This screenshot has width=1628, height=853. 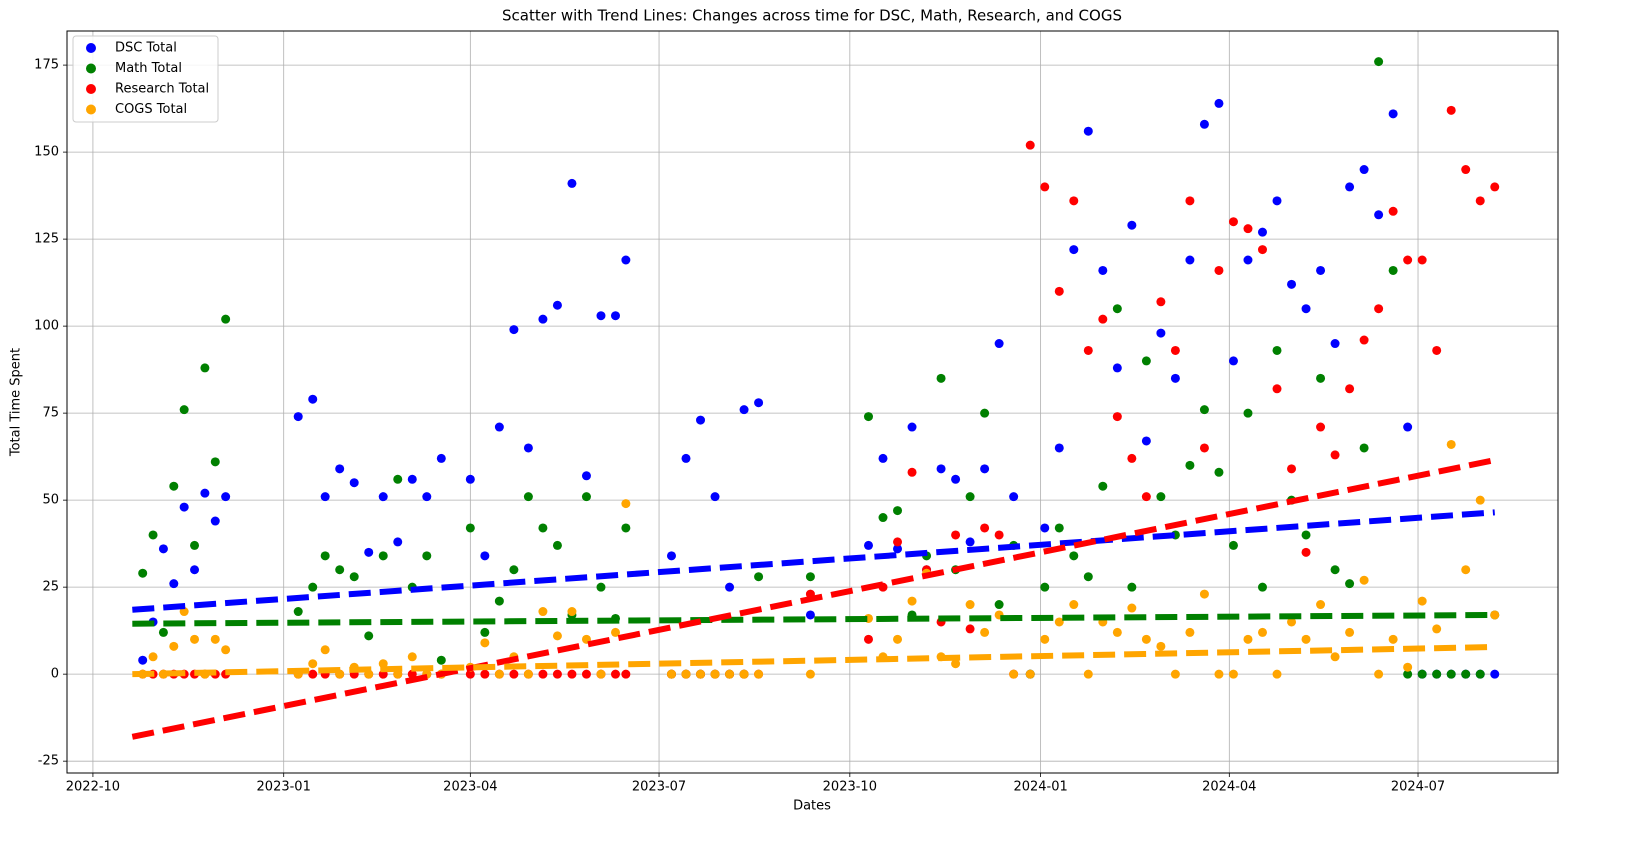 What do you see at coordinates (91, 109) in the screenshot?
I see `legend-marker` at bounding box center [91, 109].